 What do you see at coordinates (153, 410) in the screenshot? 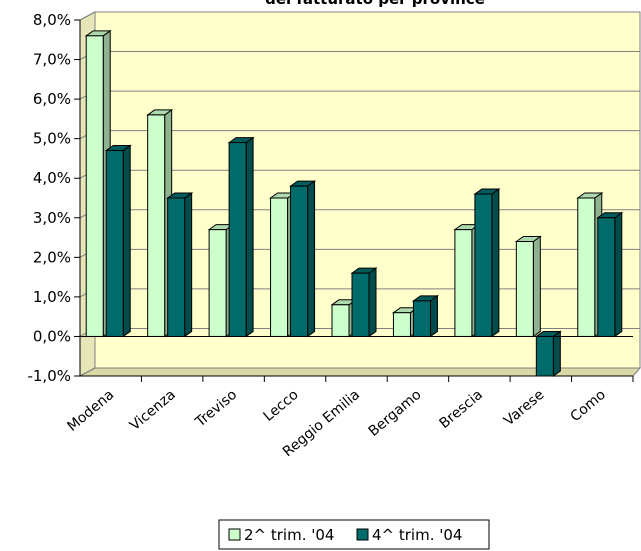
I see `x-tick-label: Vicenza` at bounding box center [153, 410].